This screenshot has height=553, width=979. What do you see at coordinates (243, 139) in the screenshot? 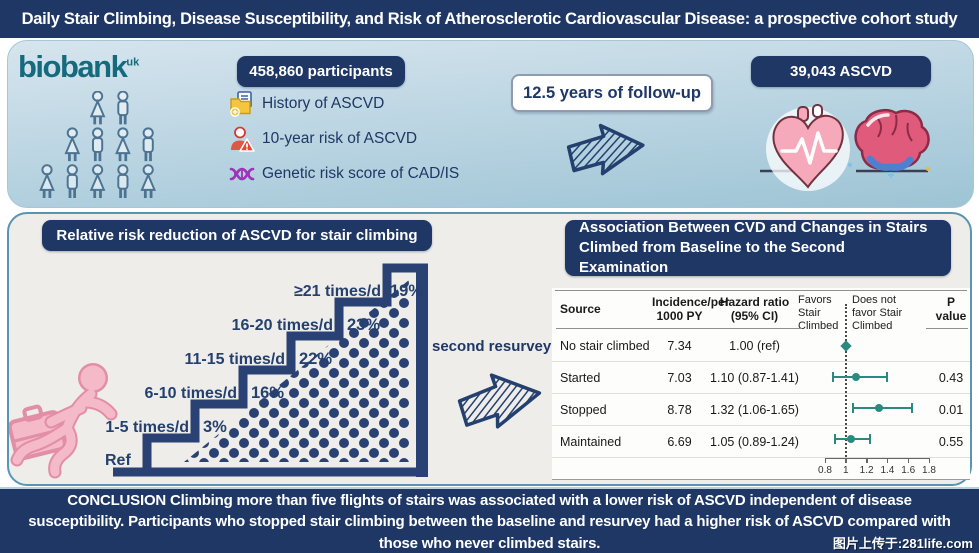
I see `person-warning-icon` at bounding box center [243, 139].